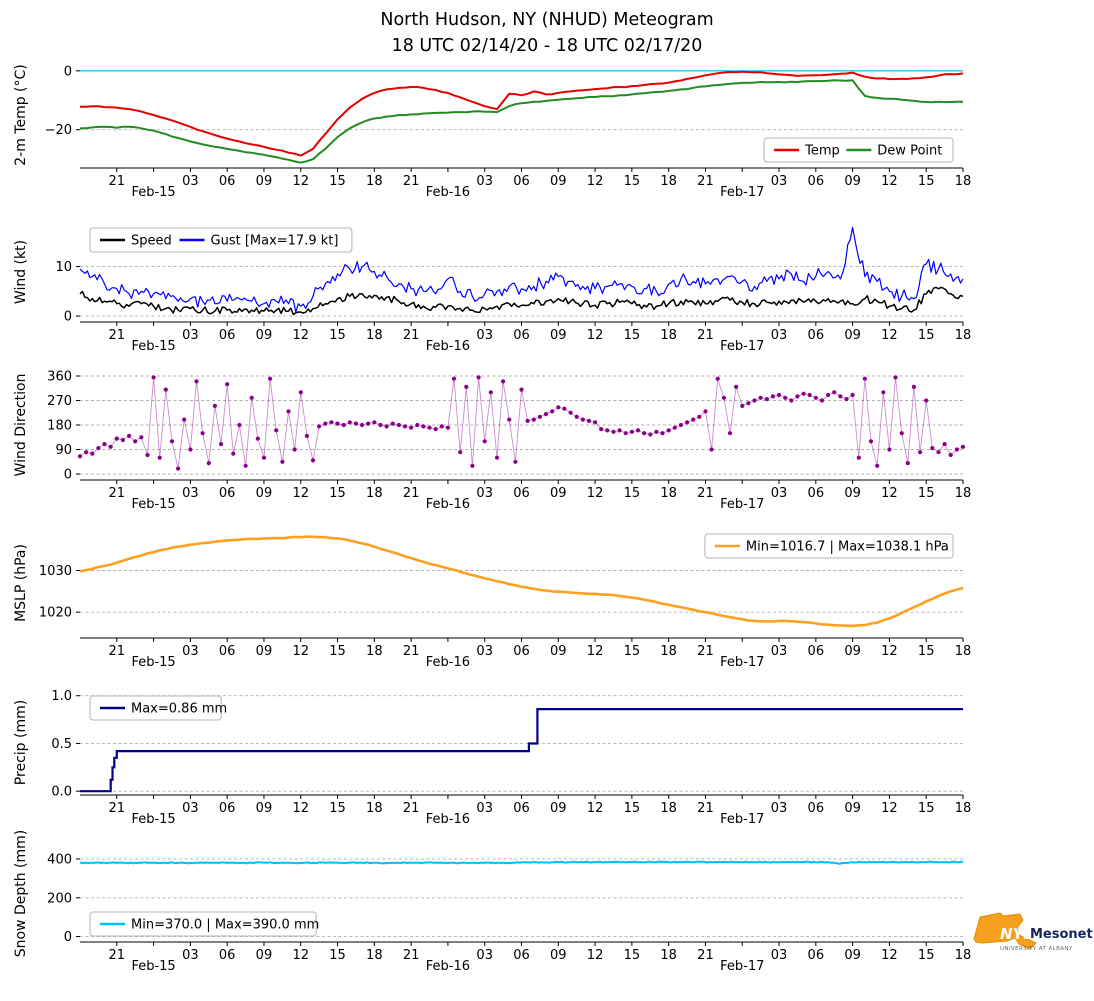 This screenshot has width=1094, height=1001. Describe the element at coordinates (521, 121) in the screenshot. I see `dew-point-series` at that location.